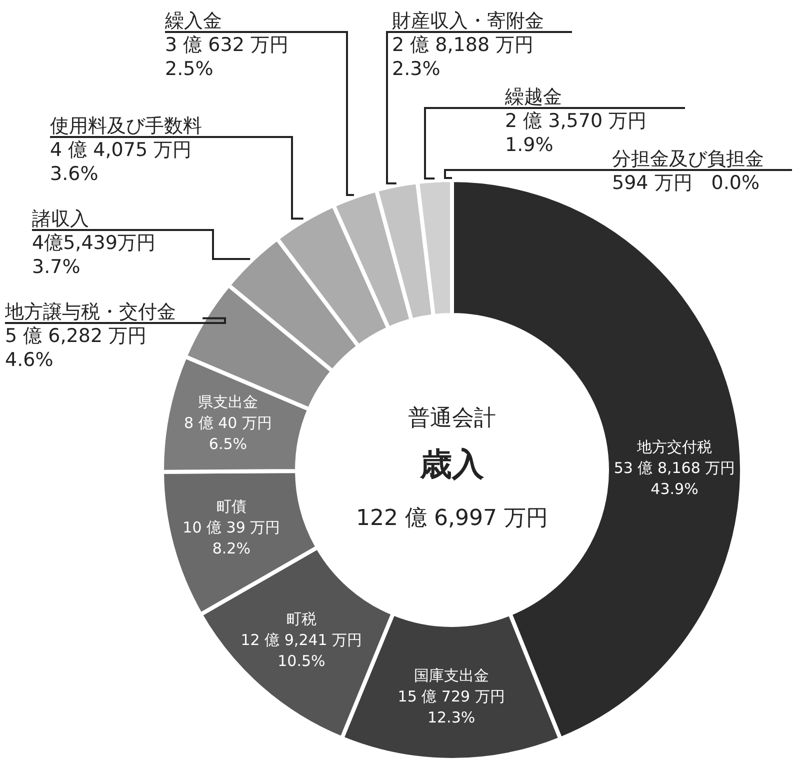 The height and width of the screenshot is (768, 808). Describe the element at coordinates (686, 183) in the screenshot. I see `text: 594 万円 0.0%` at that location.